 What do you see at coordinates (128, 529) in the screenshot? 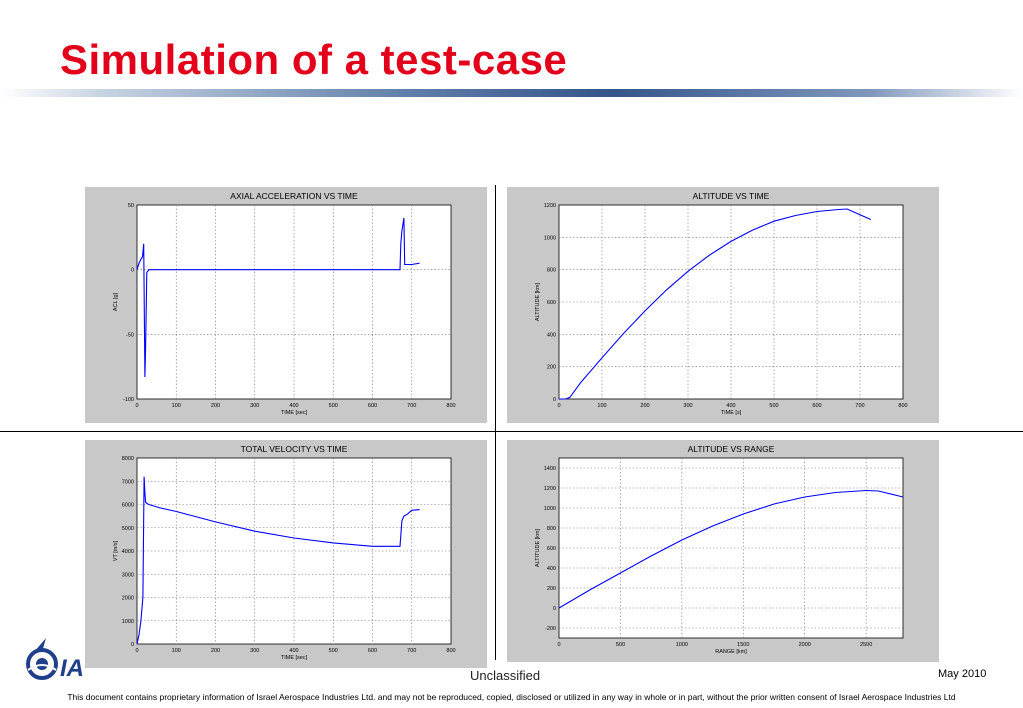
I see `y-tick-label: 5000` at bounding box center [128, 529].